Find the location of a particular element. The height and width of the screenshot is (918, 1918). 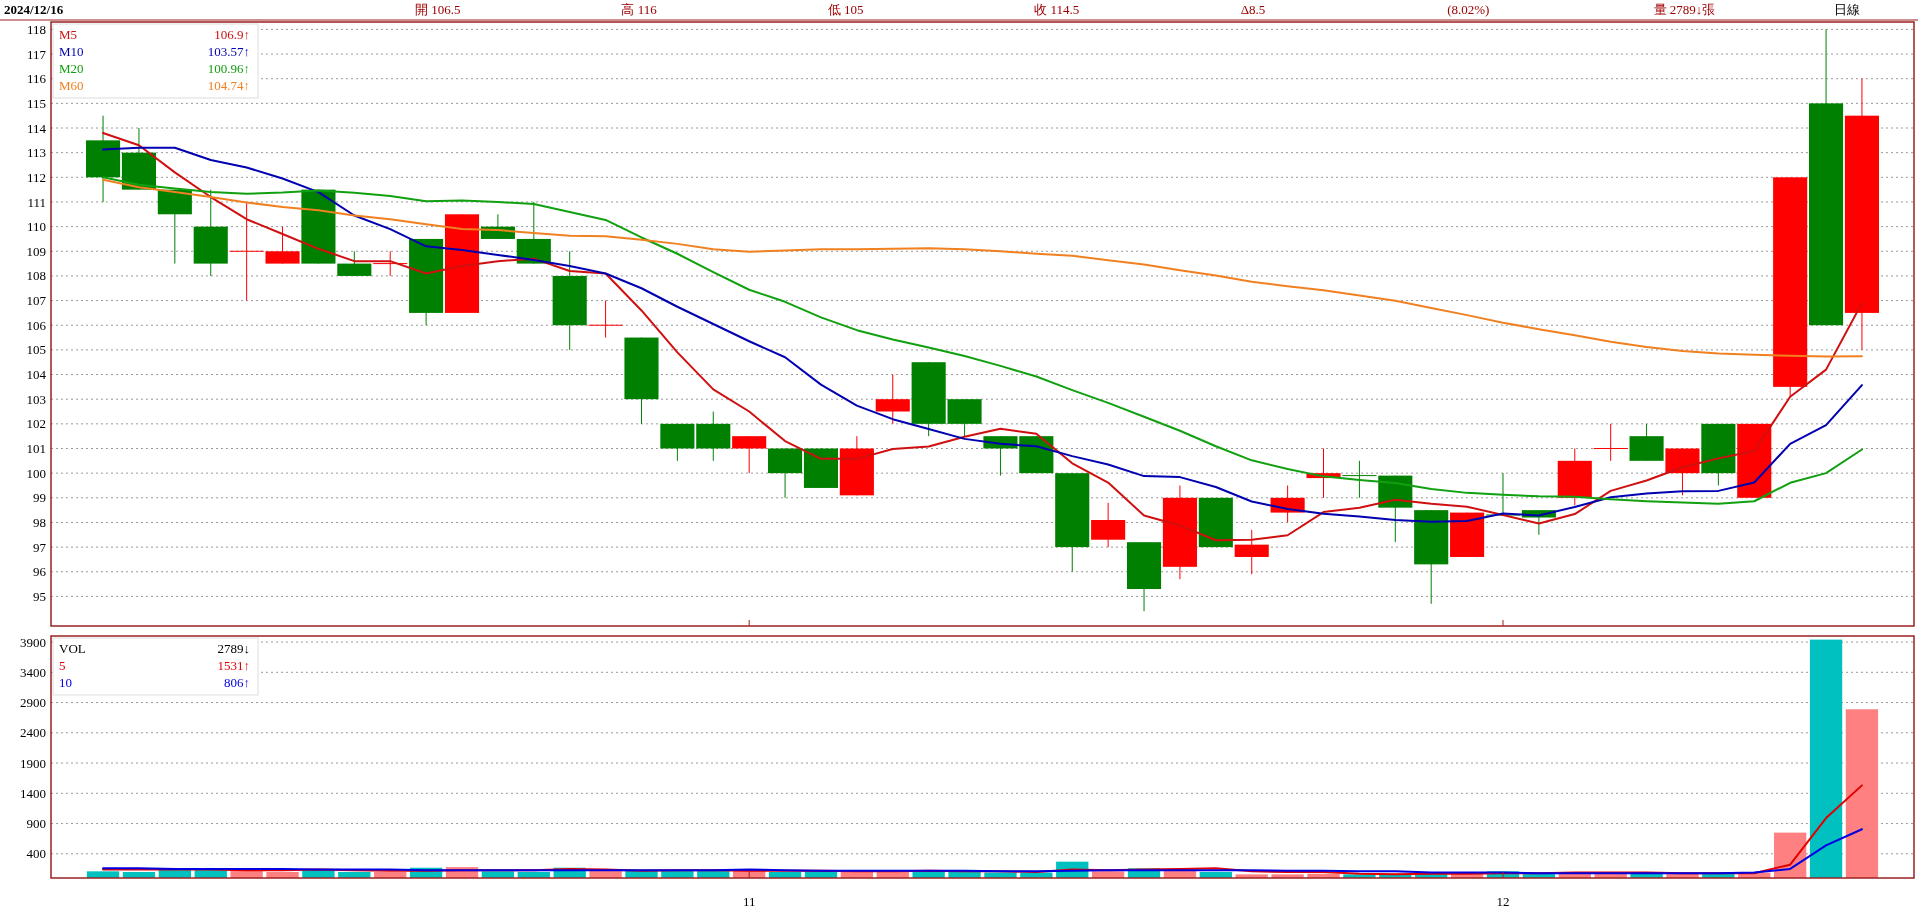

text: M10 103.57↑ is located at coordinates (154, 51).